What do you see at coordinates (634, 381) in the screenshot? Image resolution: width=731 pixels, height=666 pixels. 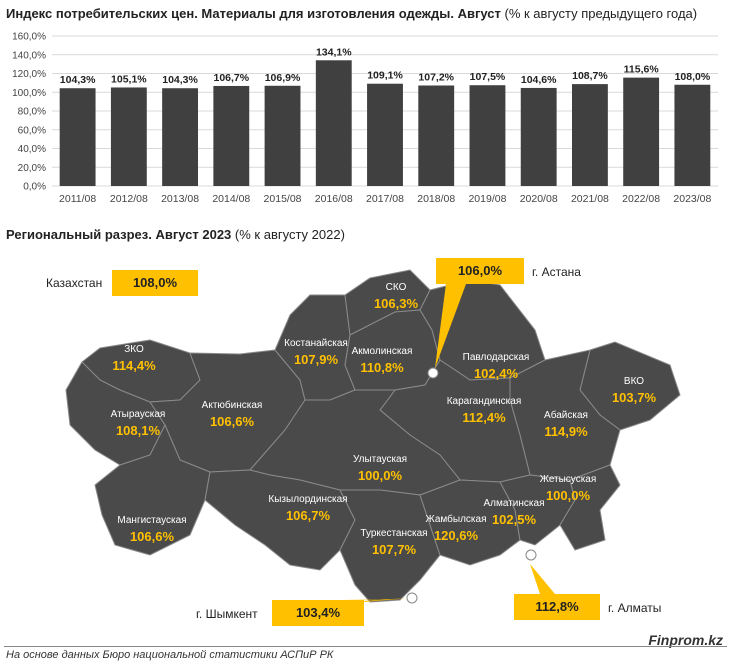 I see `region-name-vko: ВКО` at bounding box center [634, 381].